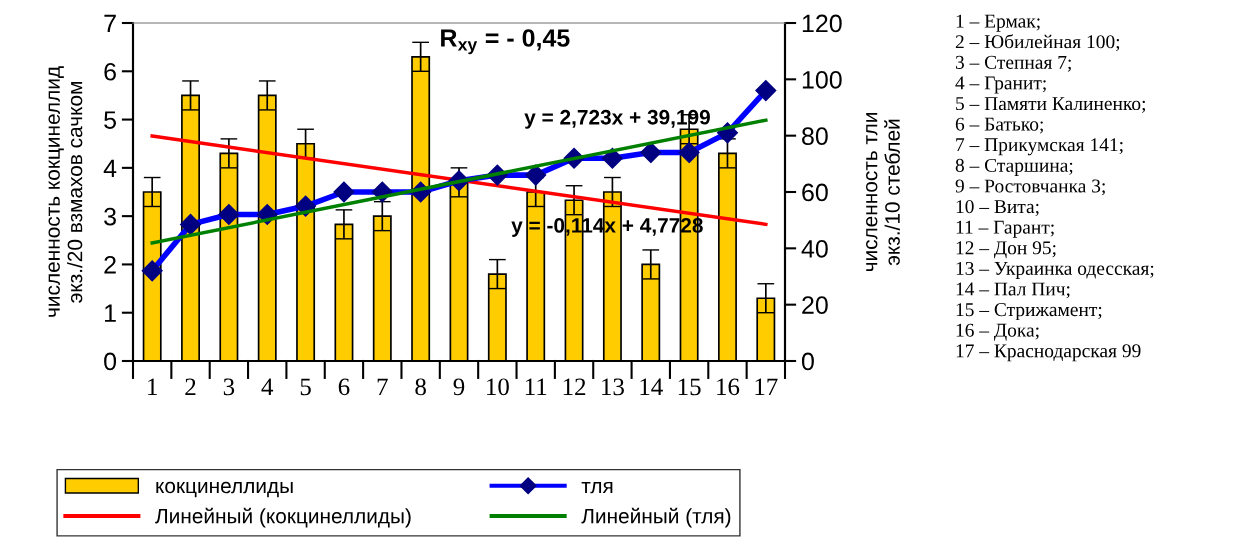 Image resolution: width=1252 pixels, height=538 pixels. I want to click on x-tick-label: 16, so click(728, 387).